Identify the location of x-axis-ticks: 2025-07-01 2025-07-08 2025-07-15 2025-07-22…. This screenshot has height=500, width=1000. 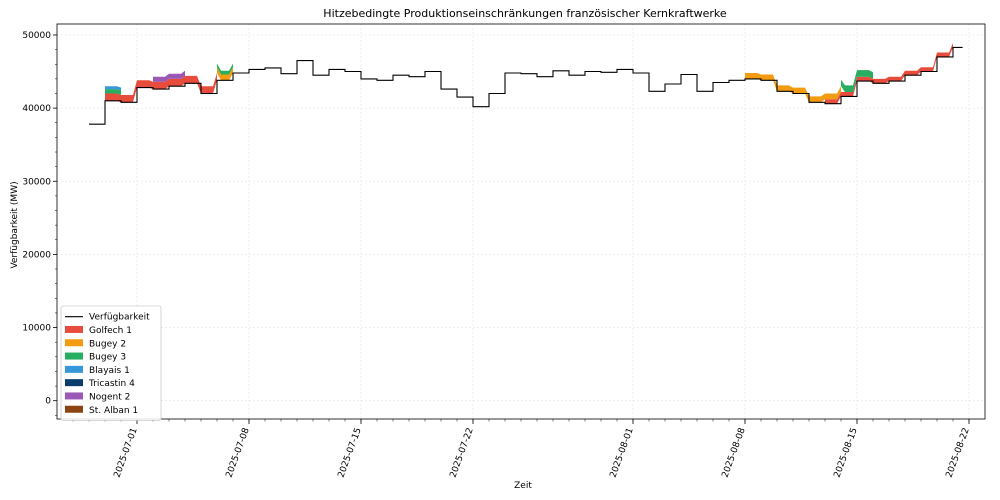
(522, 449).